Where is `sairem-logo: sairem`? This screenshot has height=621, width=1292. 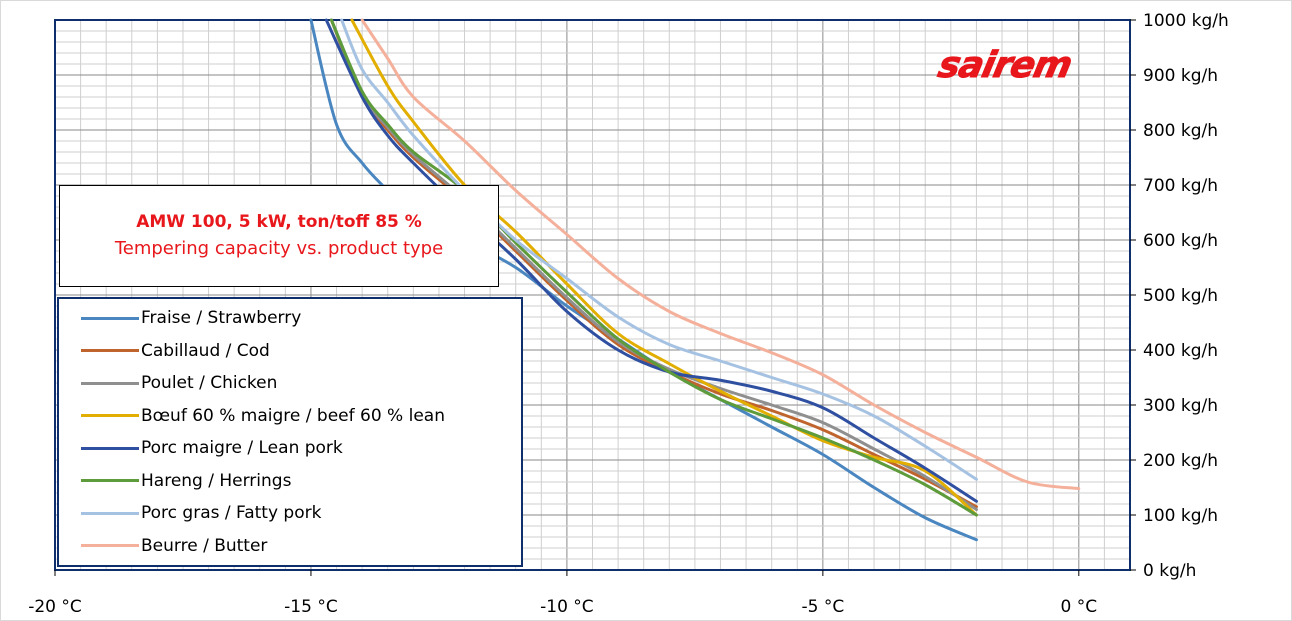
sairem-logo: sairem is located at coordinates (1005, 65).